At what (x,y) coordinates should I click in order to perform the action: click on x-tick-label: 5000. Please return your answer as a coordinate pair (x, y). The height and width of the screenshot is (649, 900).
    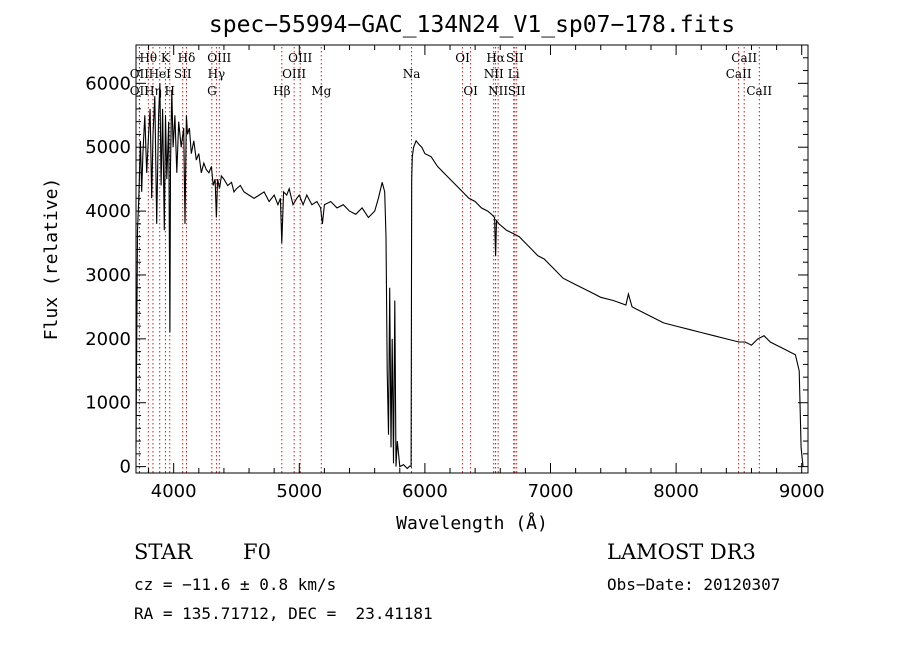
    Looking at the image, I should click on (299, 491).